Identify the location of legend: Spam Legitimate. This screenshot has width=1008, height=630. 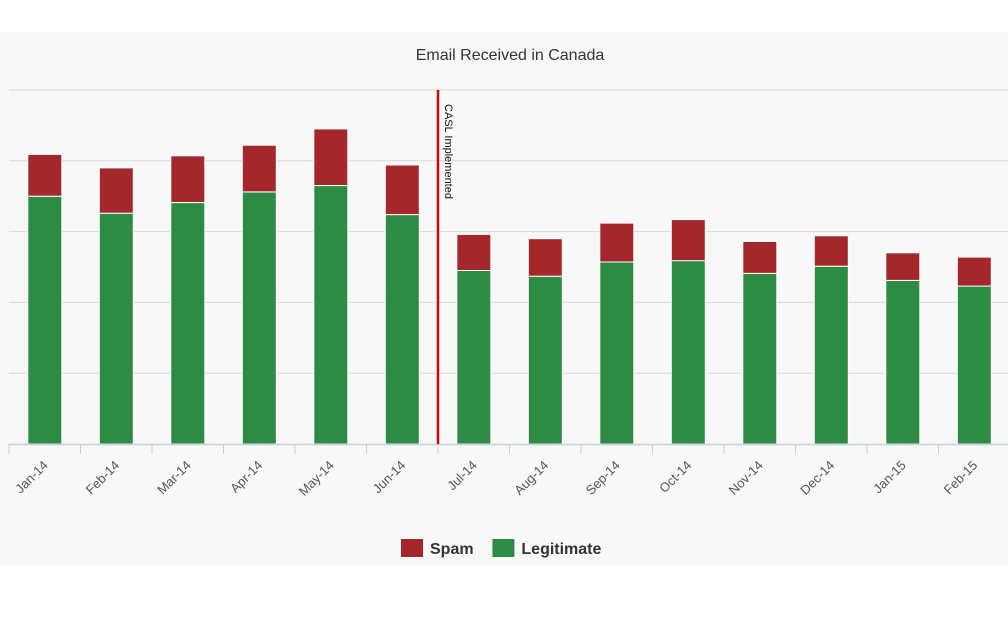
(501, 548).